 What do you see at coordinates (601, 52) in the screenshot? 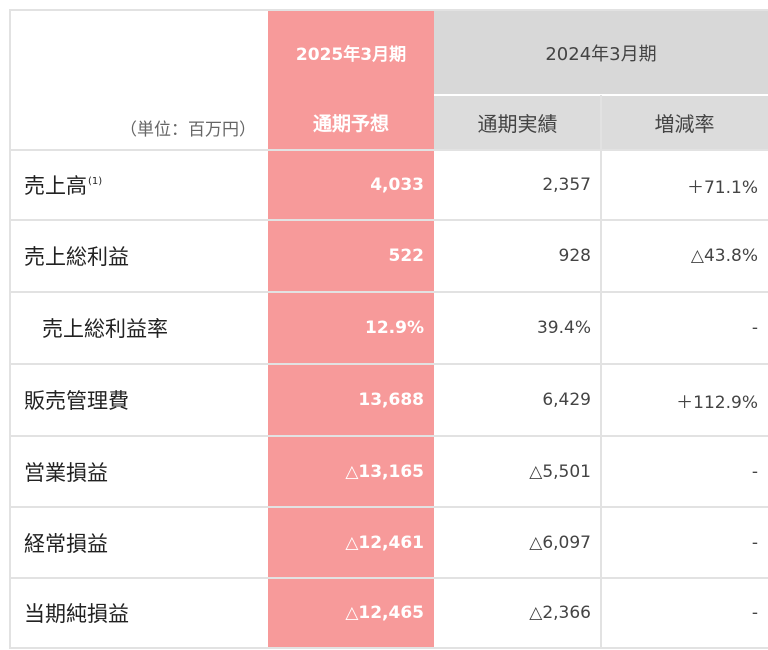
I see `prior-period-header: 2024年3月期` at bounding box center [601, 52].